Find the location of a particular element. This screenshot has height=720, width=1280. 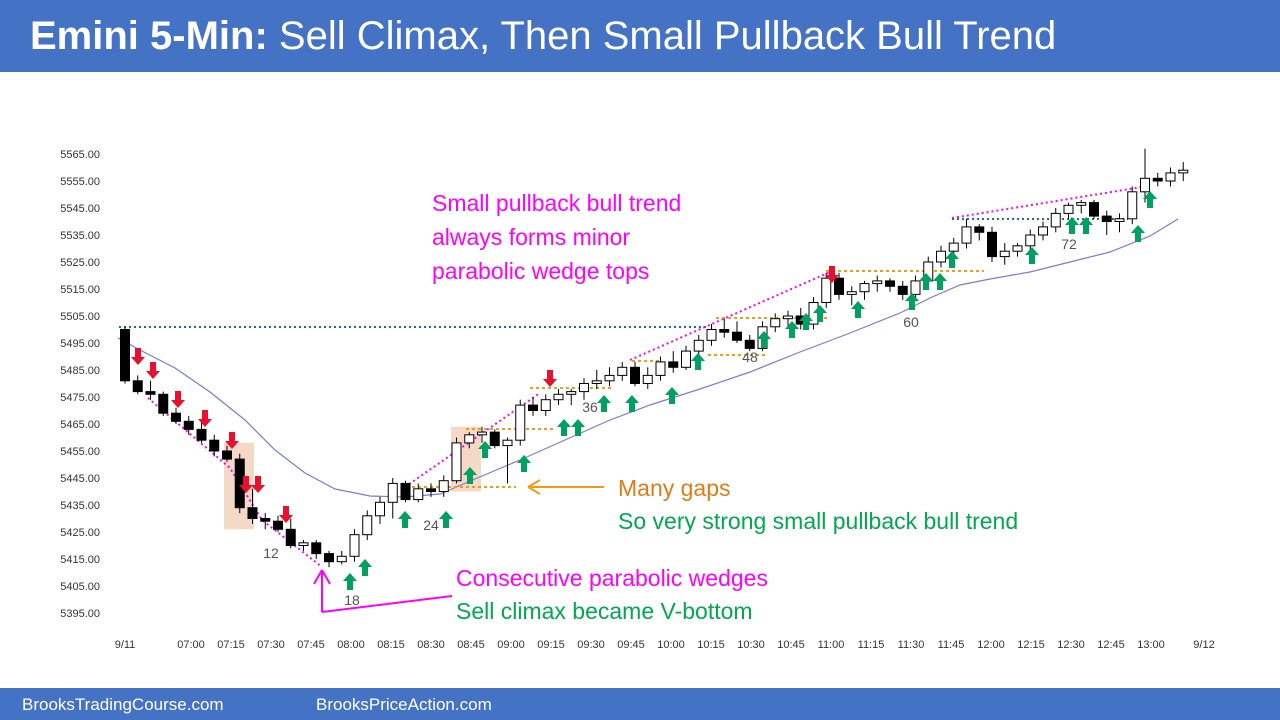

y-tick-label: 5405.00 is located at coordinates (80, 587).